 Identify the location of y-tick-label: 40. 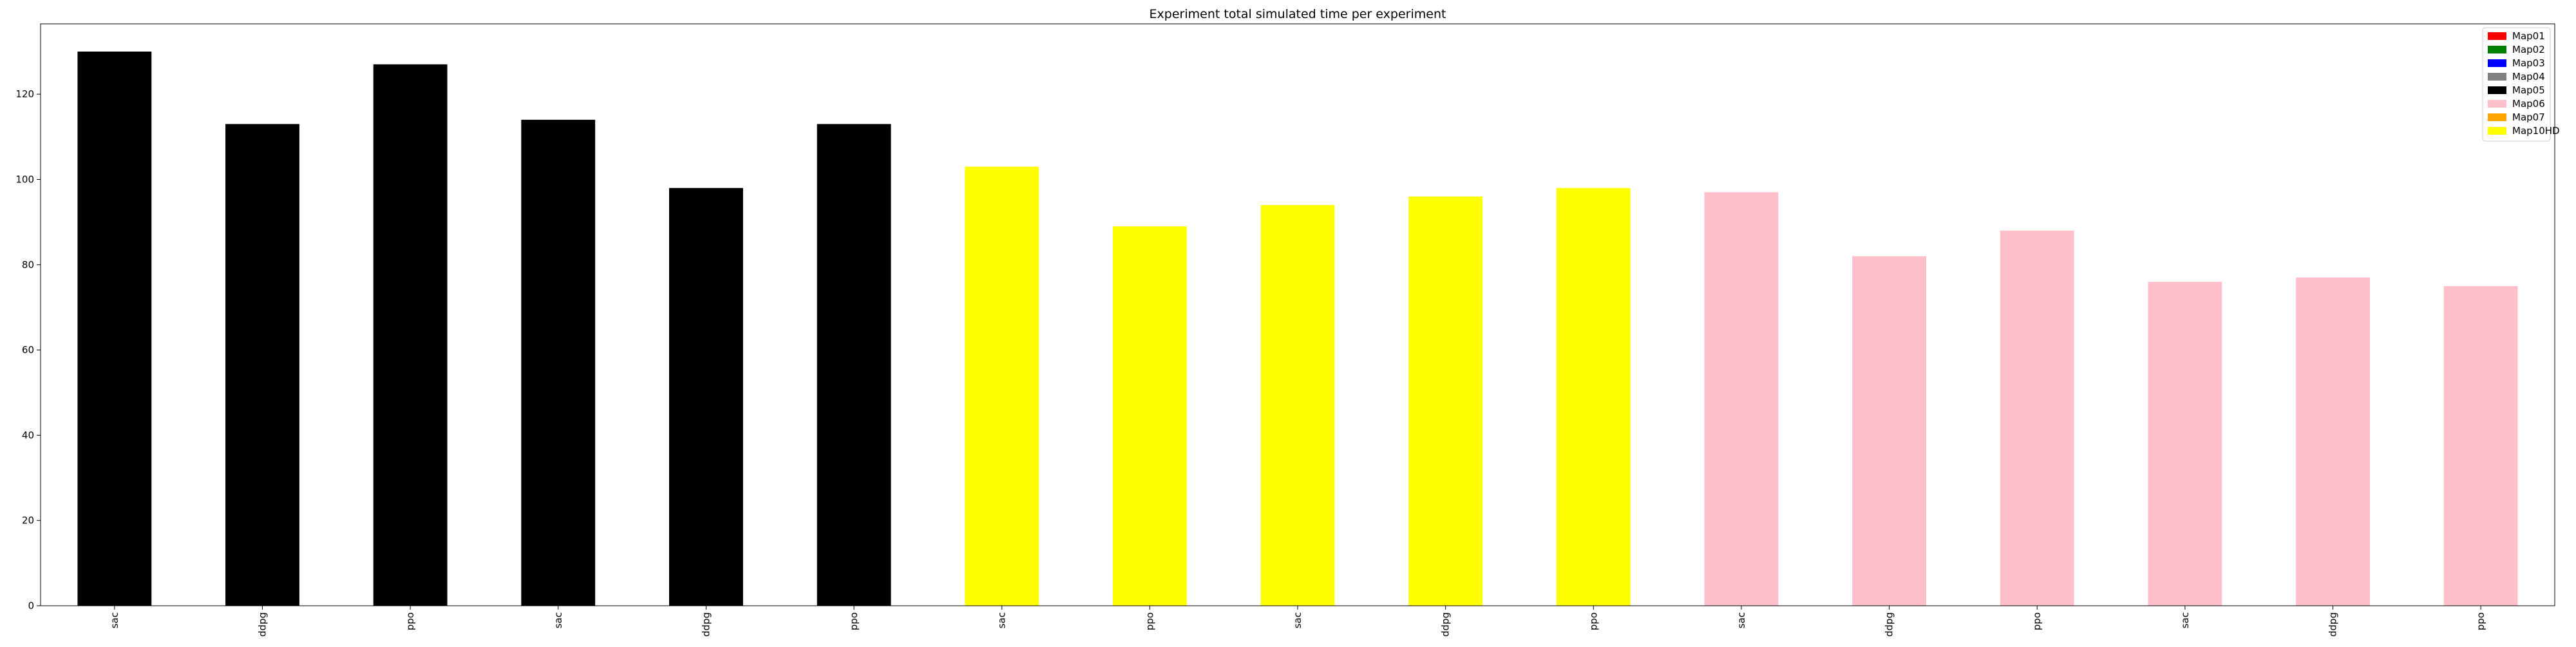
(28, 435).